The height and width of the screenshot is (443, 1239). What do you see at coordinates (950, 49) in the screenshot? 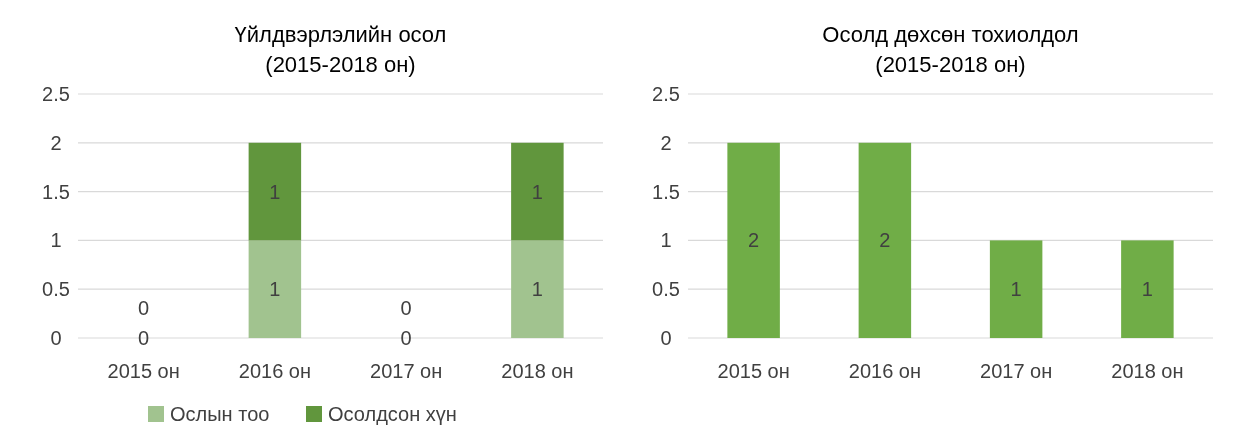
I see `chart-title: Осолд дөхсөн тохиолдол (2015-2018 он)` at bounding box center [950, 49].